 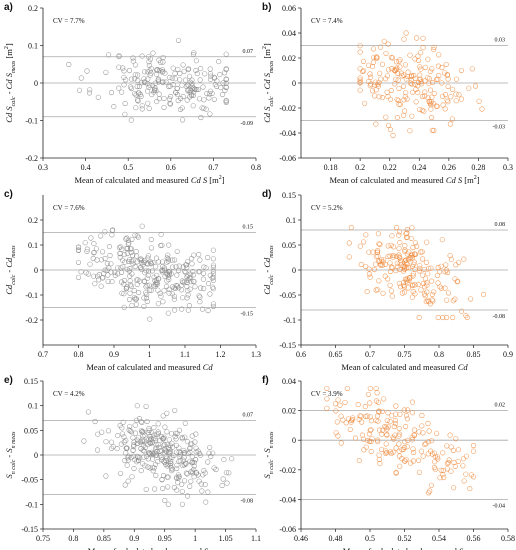 I want to click on y-axis-label-var: Cd, so click(x=9, y=289).